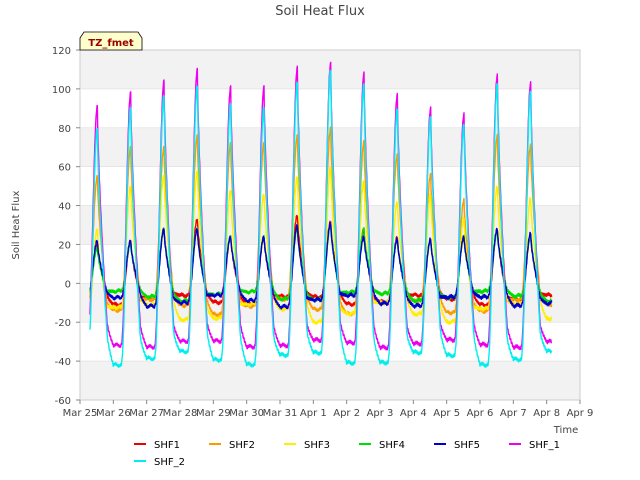 Image resolution: width=640 pixels, height=480 pixels. I want to click on y-tick-label: 20, so click(64, 245).